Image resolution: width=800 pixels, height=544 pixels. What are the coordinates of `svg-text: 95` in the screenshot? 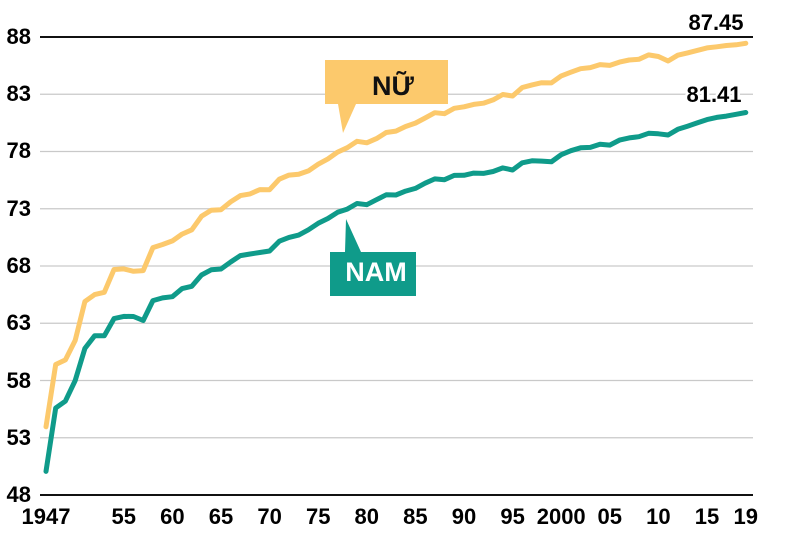 It's located at (512, 516).